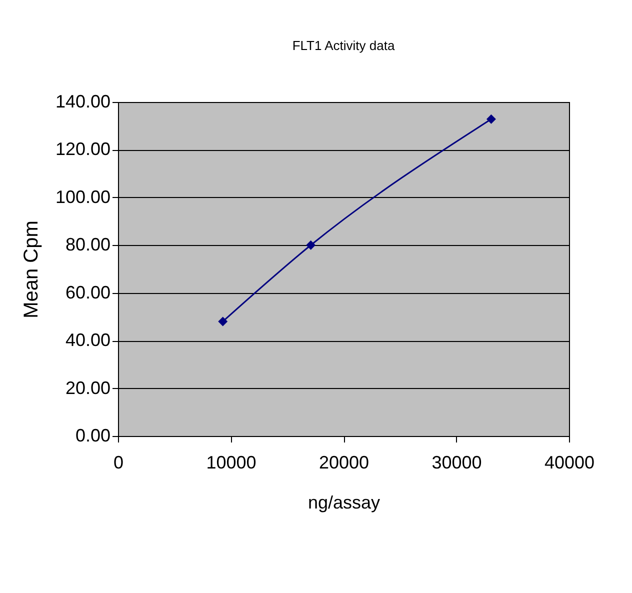  I want to click on chart-title: FLT1 Activity data, so click(344, 45).